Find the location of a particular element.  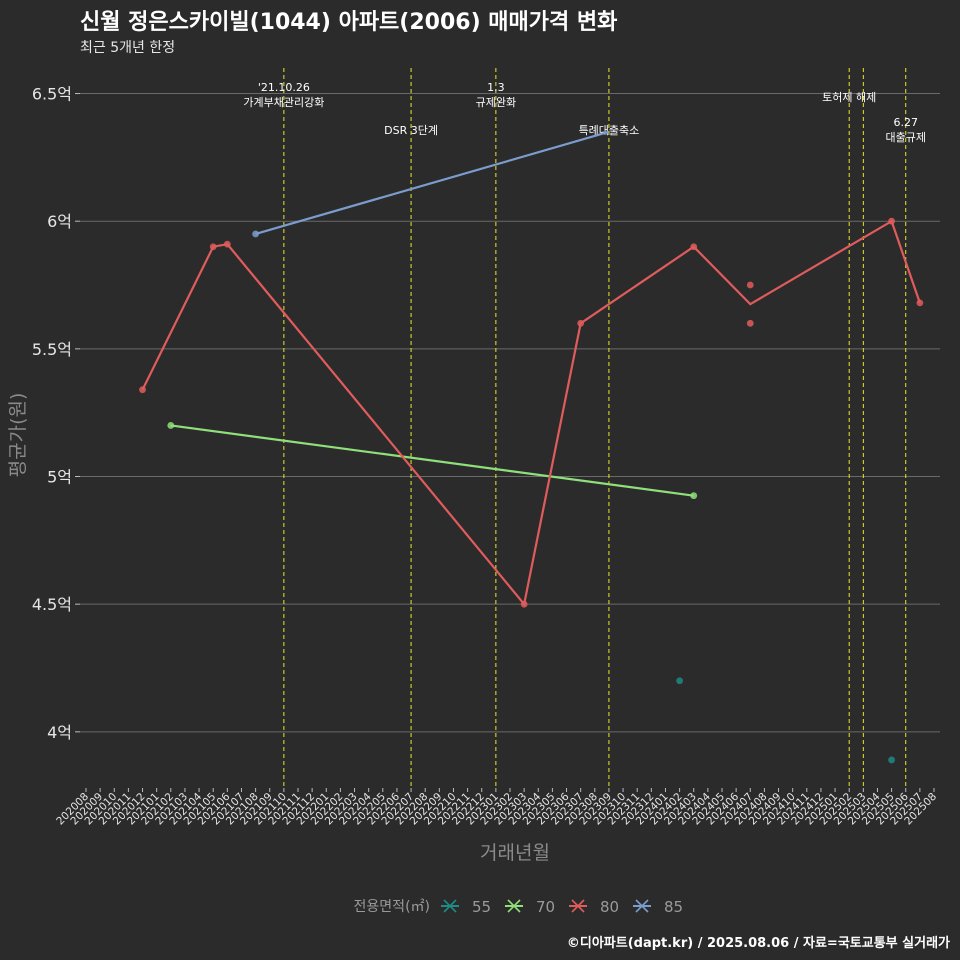

legend-title: 전용면적(㎡) is located at coordinates (392, 907).